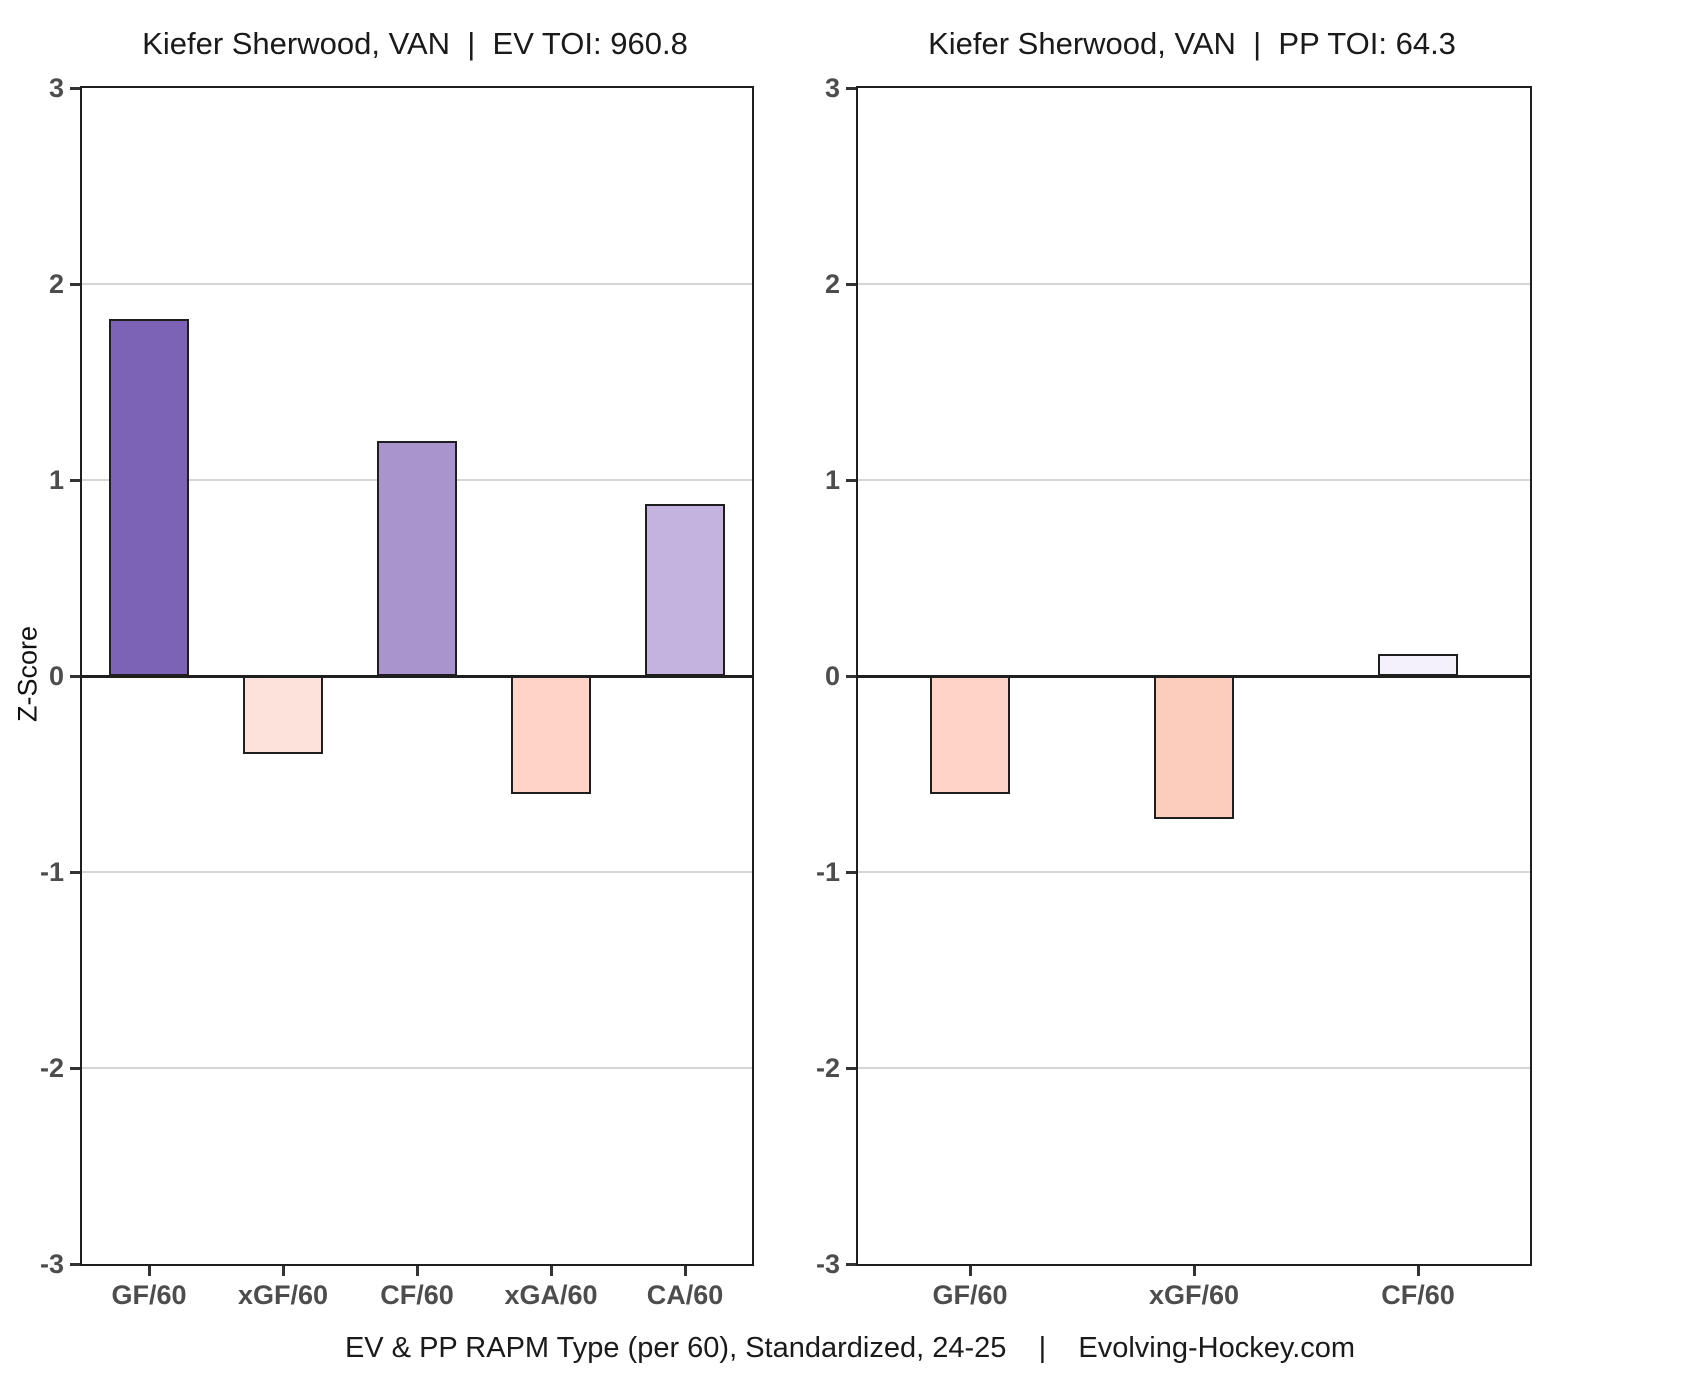  Describe the element at coordinates (415, 43) in the screenshot. I see `left-chart-title: Kiefer Sherwood, VAN | EV TOI: 960.8` at that location.